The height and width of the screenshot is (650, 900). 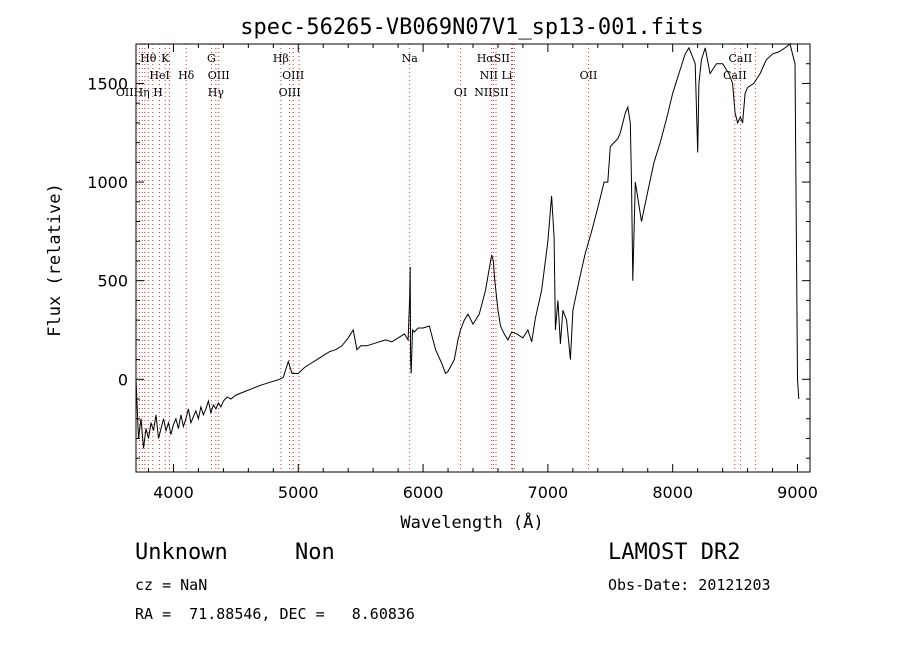 What do you see at coordinates (55, 260) in the screenshot?
I see `y-axis-label: Flux (relative)` at bounding box center [55, 260].